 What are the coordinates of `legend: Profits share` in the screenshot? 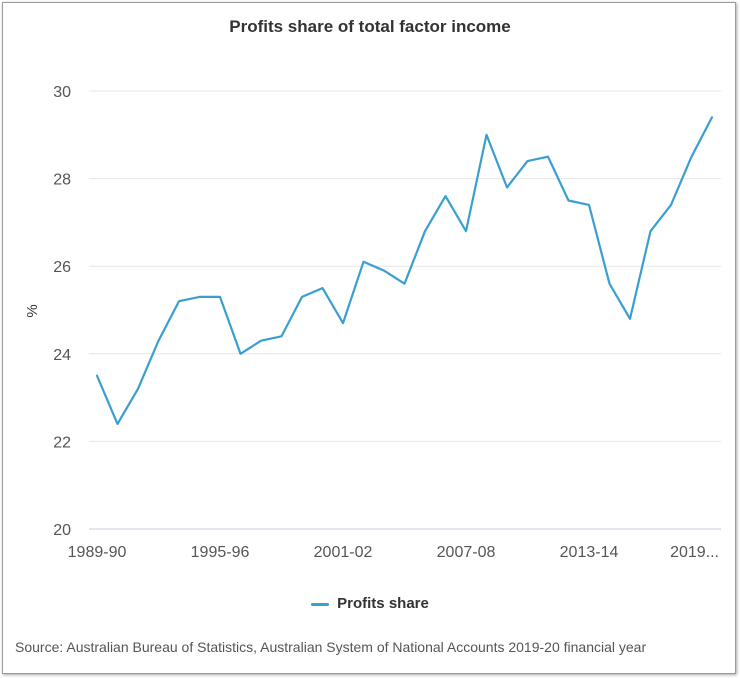 It's located at (370, 603).